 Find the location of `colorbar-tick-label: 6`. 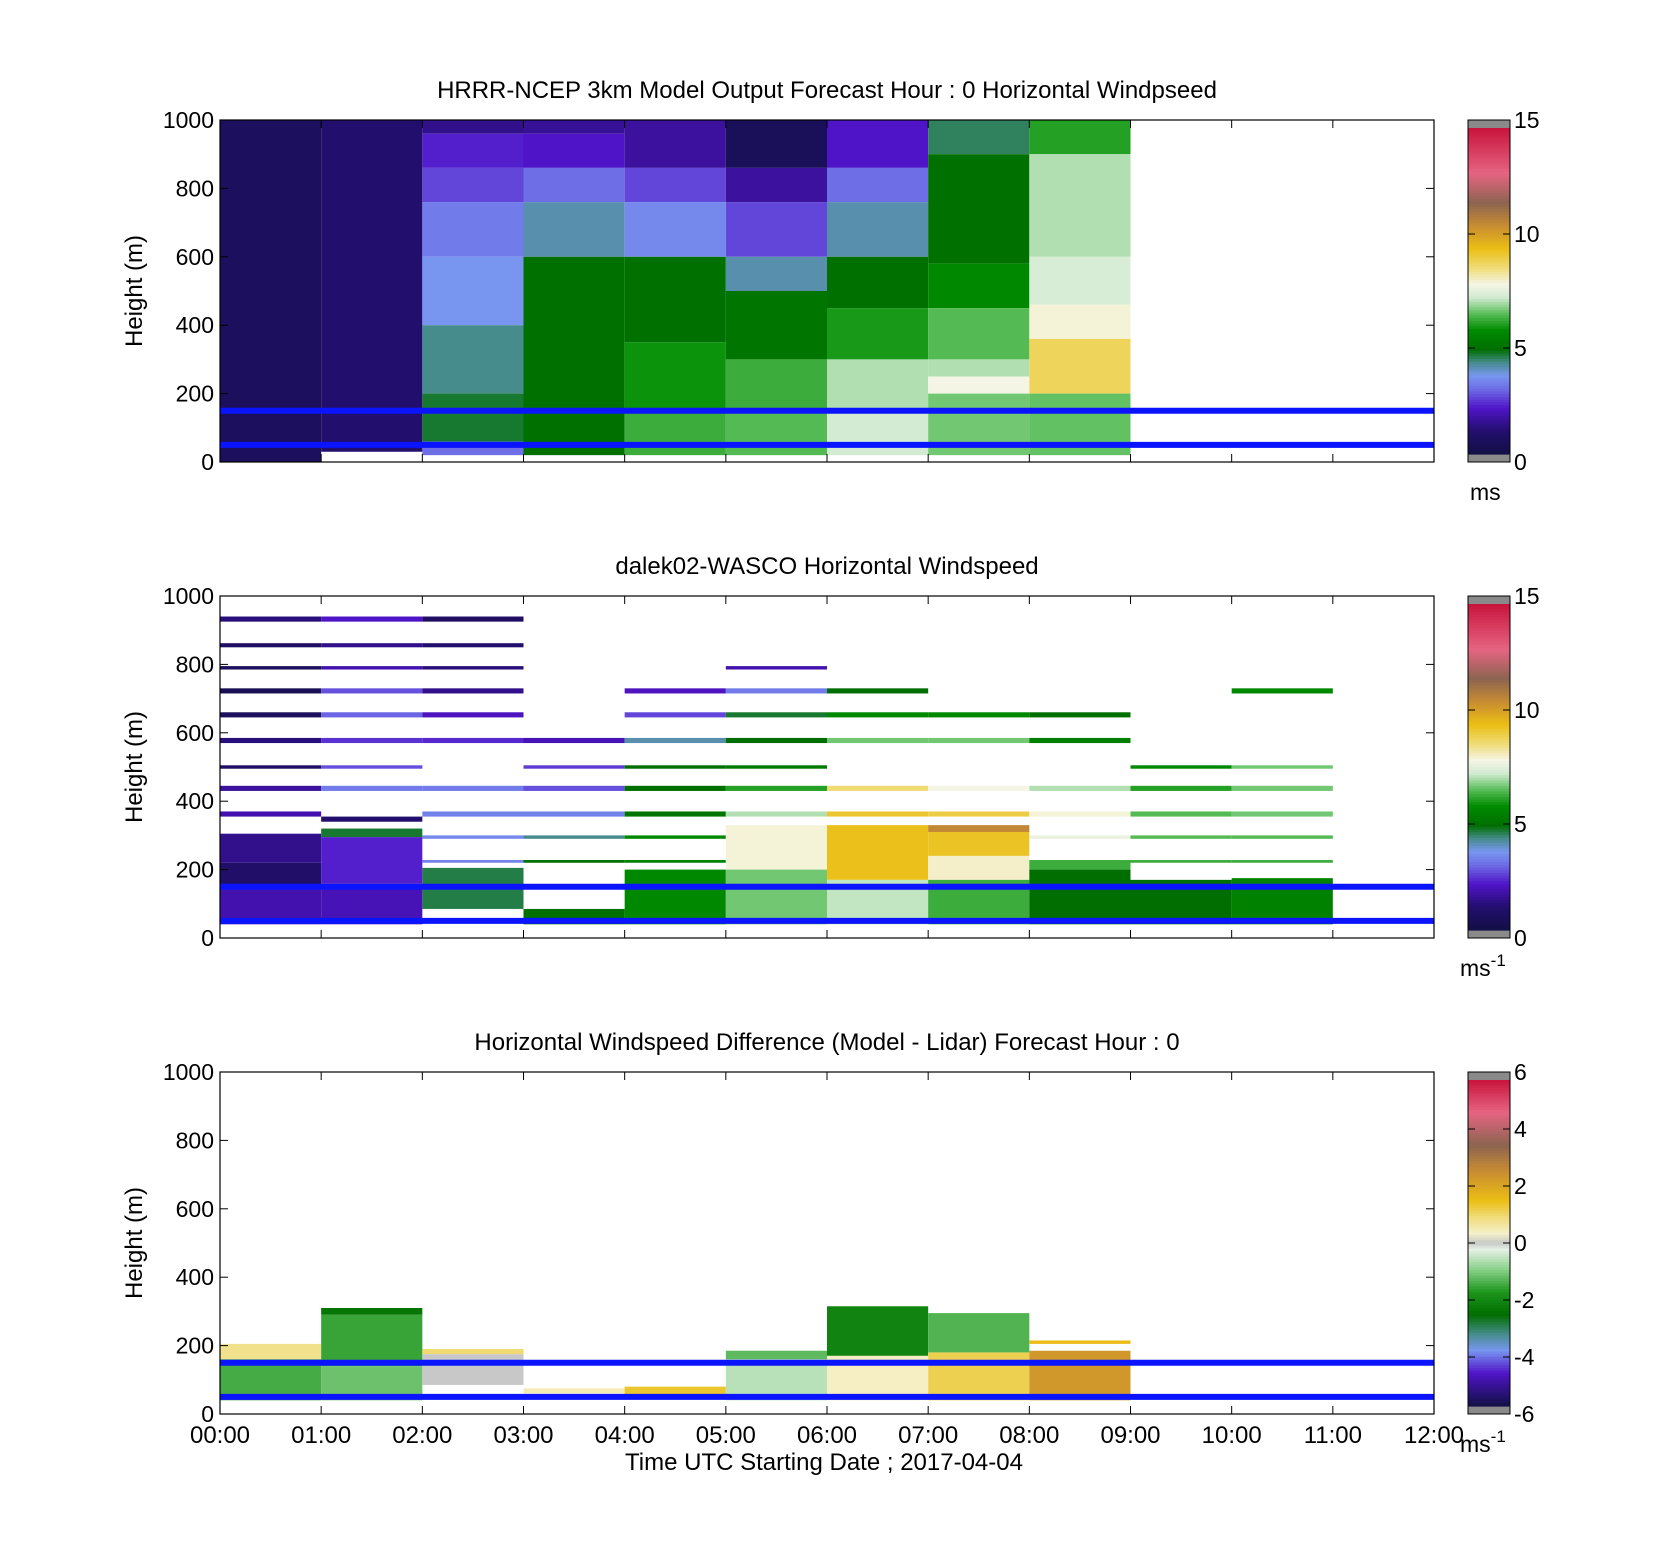

colorbar-tick-label: 6 is located at coordinates (1520, 1072).